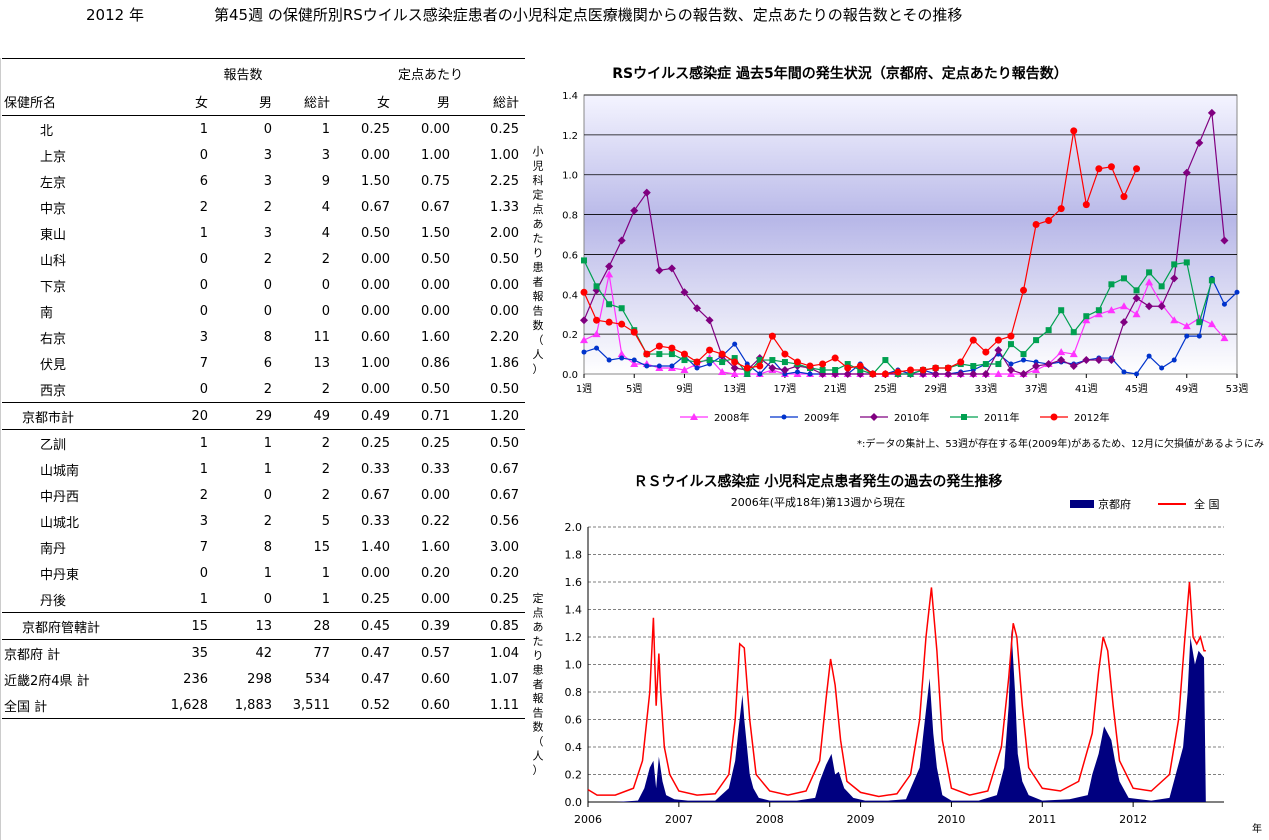  I want to click on table-cell: 1,628, so click(182, 705).